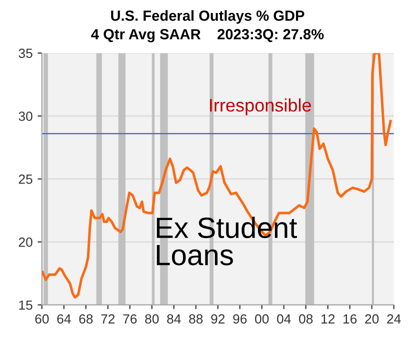 The height and width of the screenshot is (338, 415). Describe the element at coordinates (207, 17) in the screenshot. I see `chart-title: U.S. Federal Outlays % GDP` at that location.